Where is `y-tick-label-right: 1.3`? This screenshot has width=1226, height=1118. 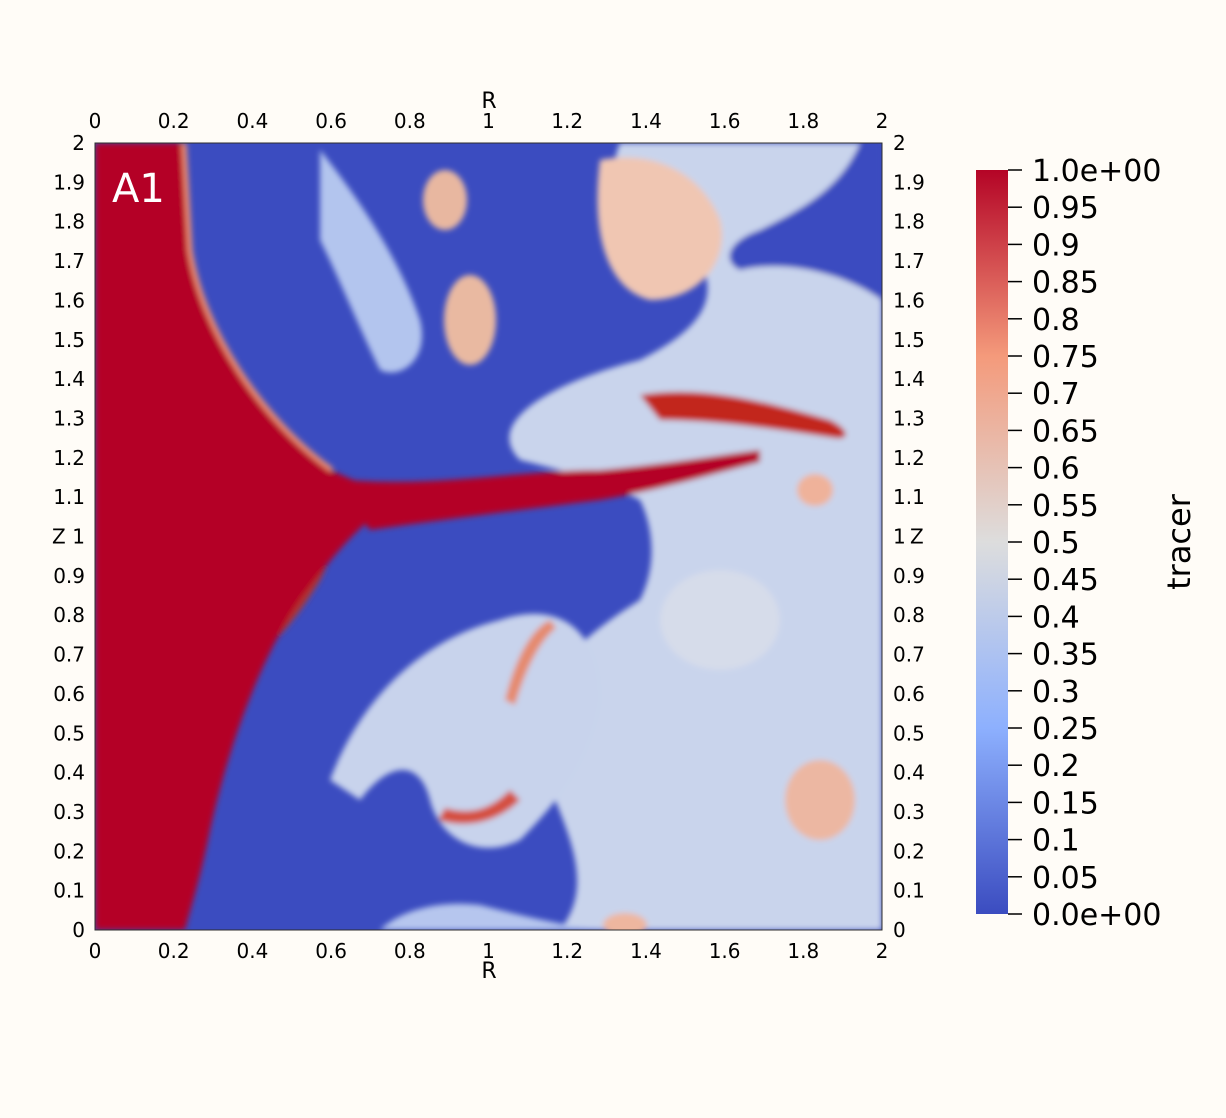 y-tick-label-right: 1.3 is located at coordinates (909, 418).